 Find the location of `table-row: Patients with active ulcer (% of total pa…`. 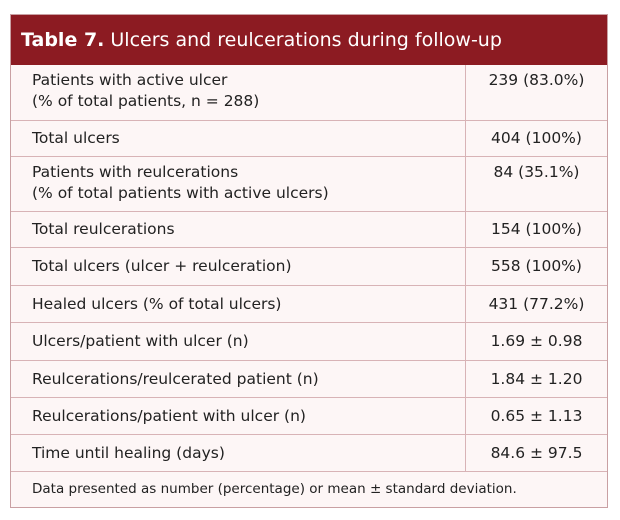

table-row: Patients with active ulcer (% of total pa… is located at coordinates (309, 93).